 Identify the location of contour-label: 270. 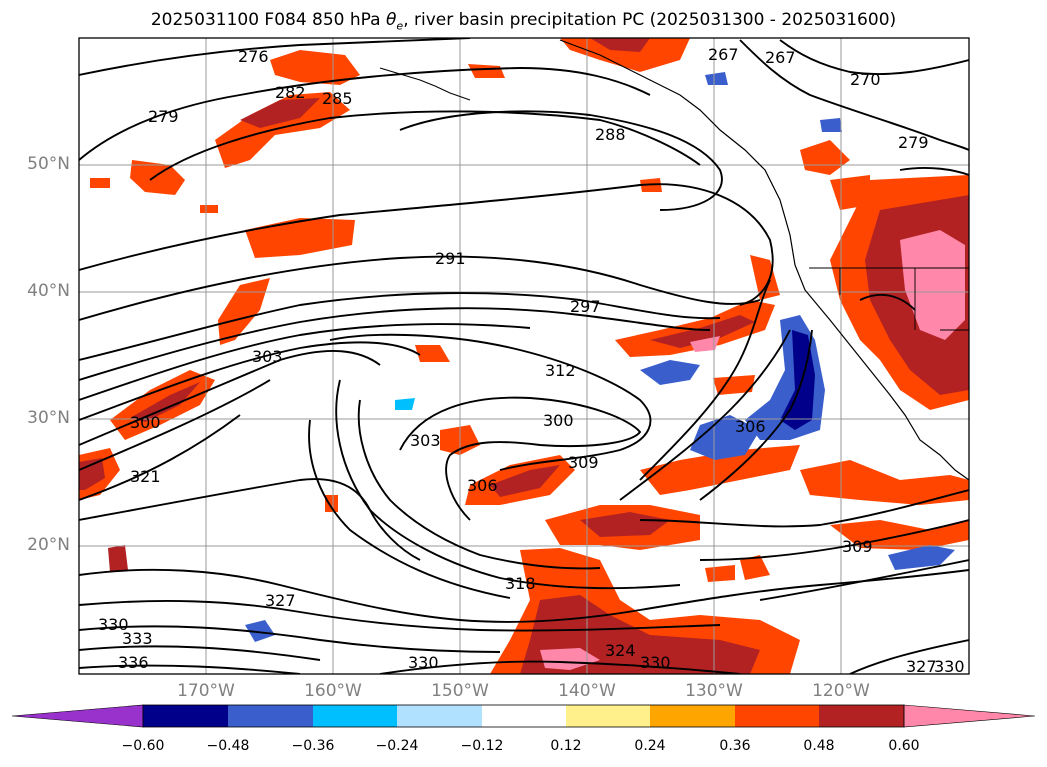
(865, 79).